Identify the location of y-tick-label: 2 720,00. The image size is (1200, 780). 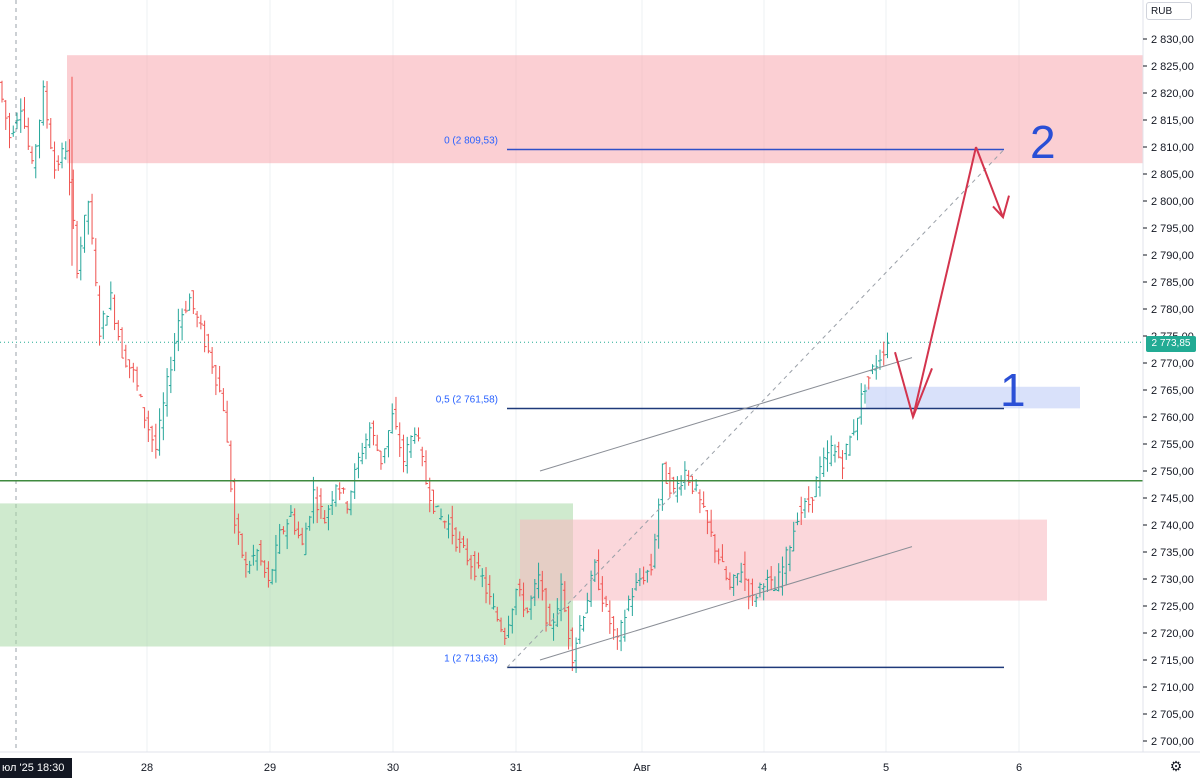
(1172, 634).